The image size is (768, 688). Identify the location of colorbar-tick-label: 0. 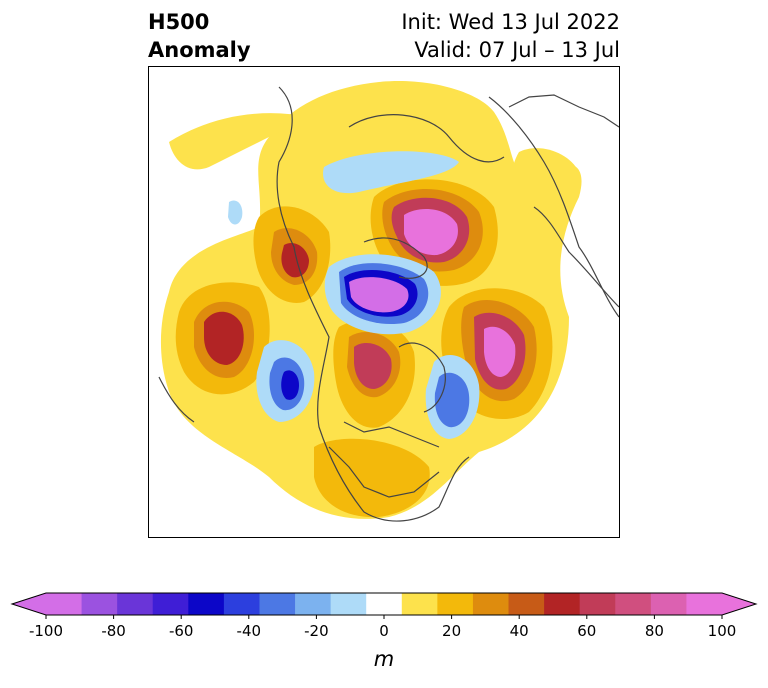
(384, 631).